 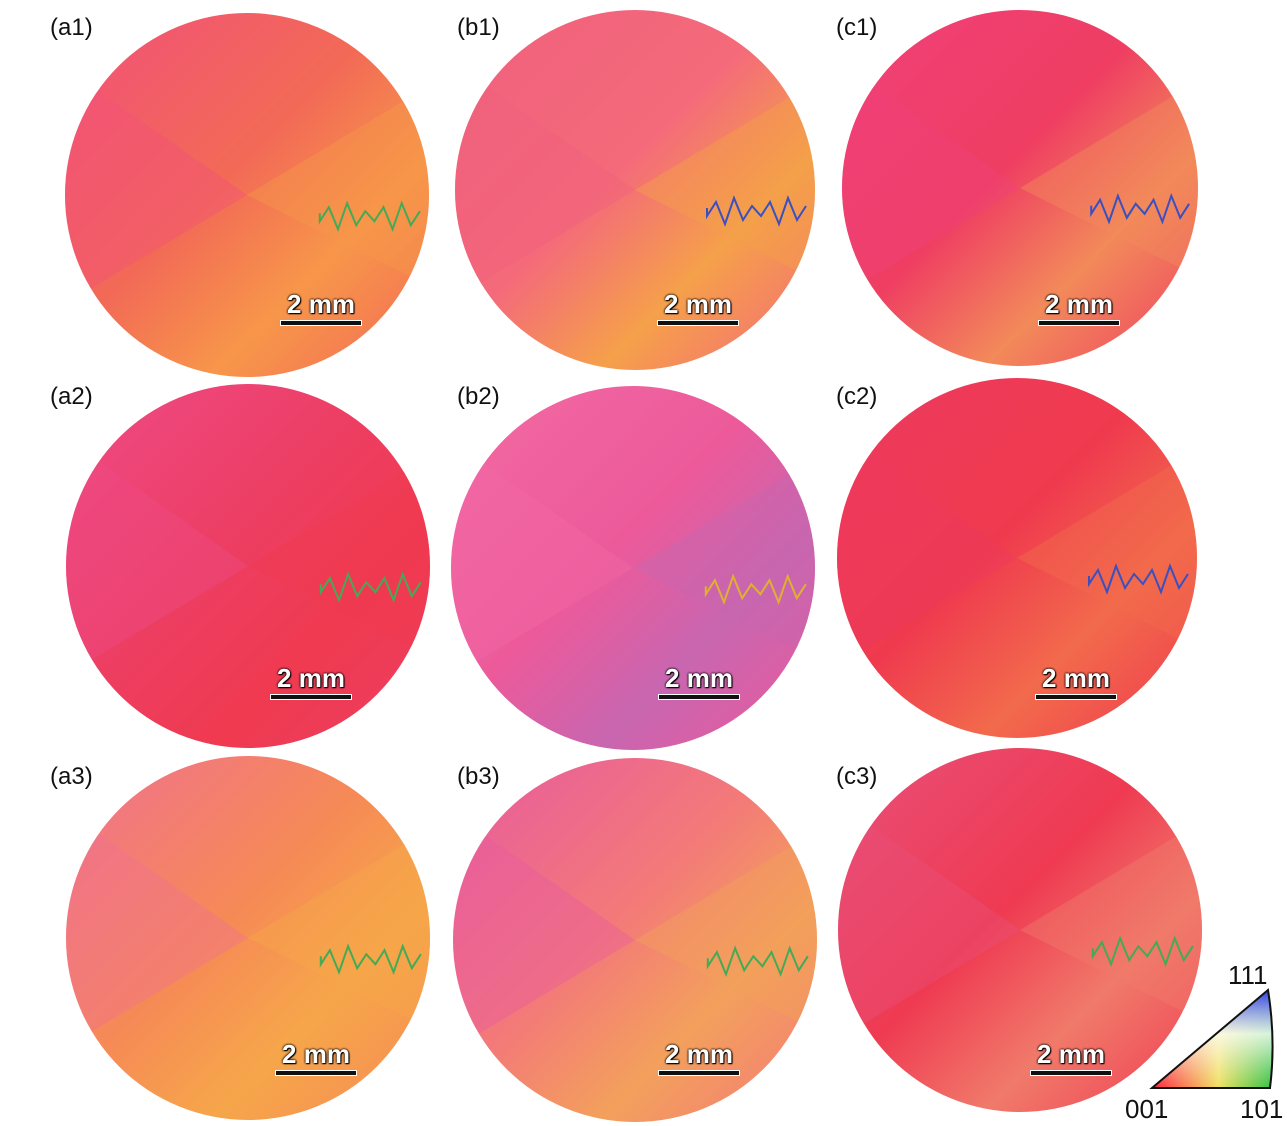 I want to click on panel-label-b3: (b3), so click(x=478, y=776).